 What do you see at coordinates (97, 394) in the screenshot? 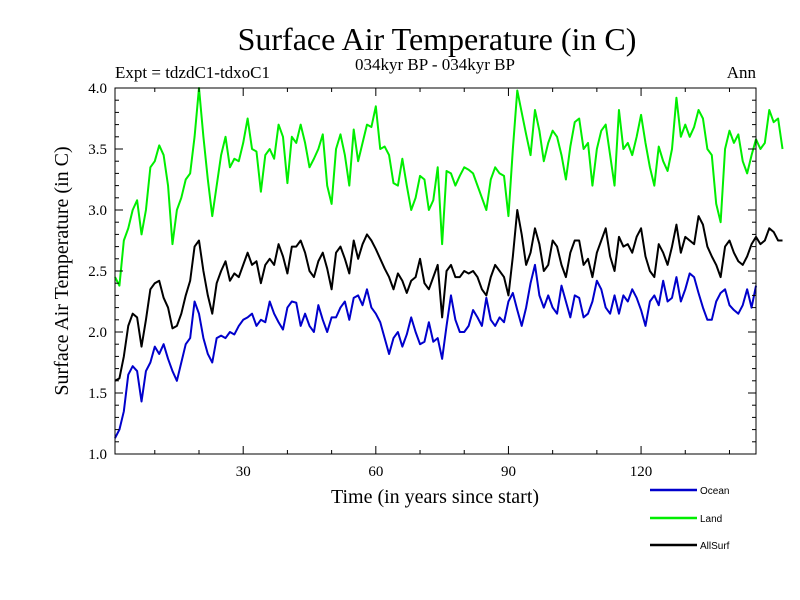
I see `y-tick-label: 1.5` at bounding box center [97, 394].